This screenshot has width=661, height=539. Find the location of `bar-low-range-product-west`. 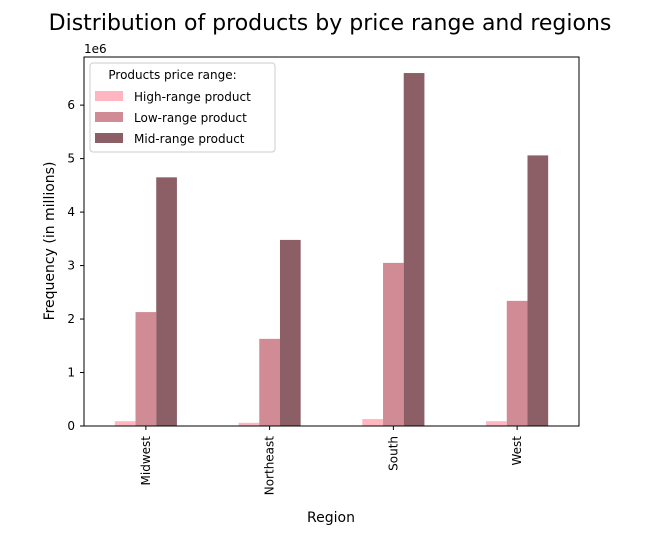

bar-low-range-product-west is located at coordinates (517, 363).